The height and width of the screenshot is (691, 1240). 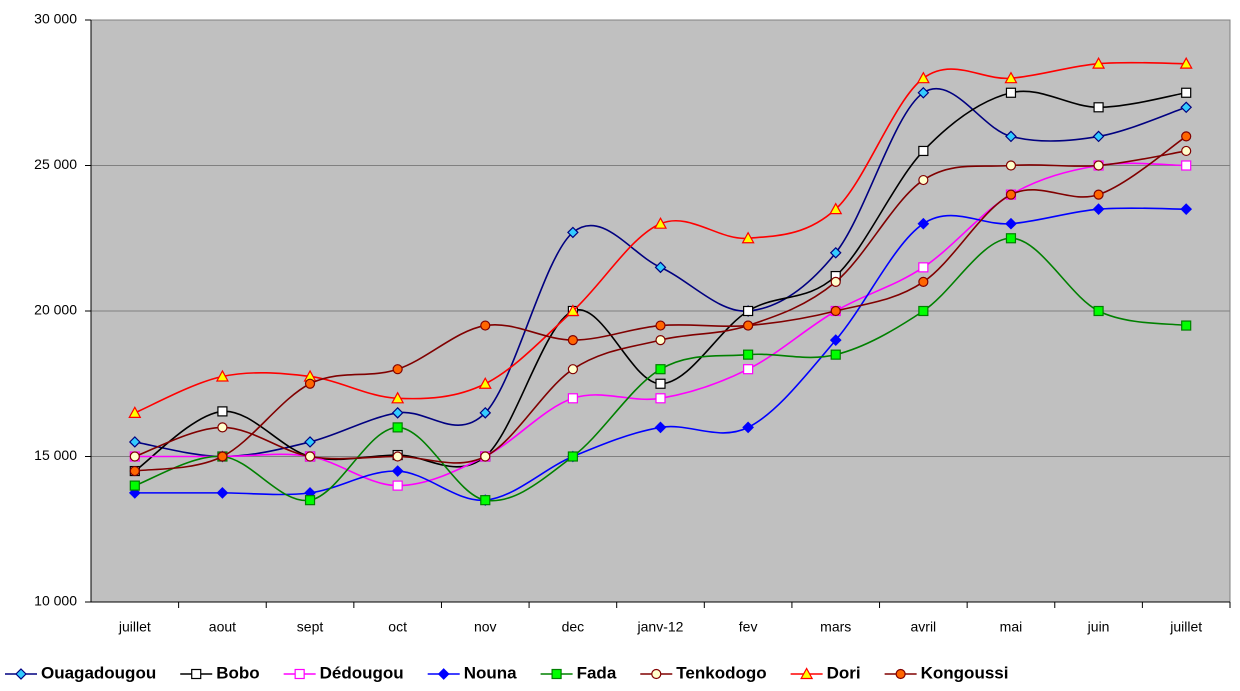 What do you see at coordinates (222, 627) in the screenshot?
I see `x-tick-label: aout` at bounding box center [222, 627].